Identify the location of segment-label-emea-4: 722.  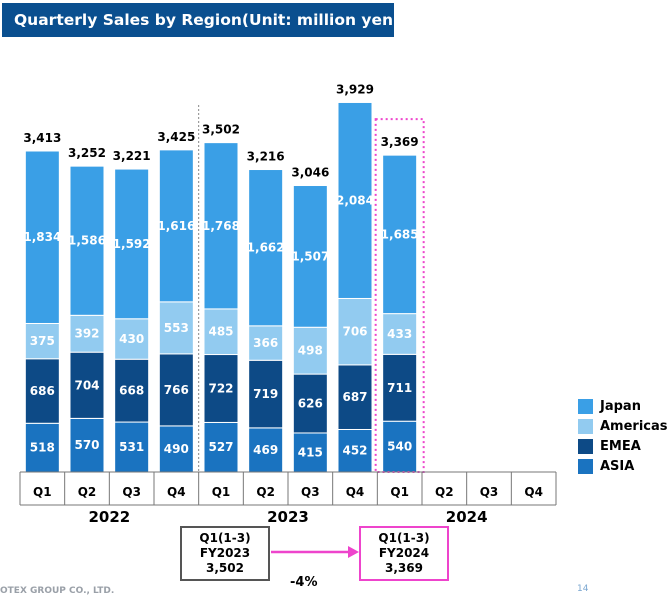
(220, 388).